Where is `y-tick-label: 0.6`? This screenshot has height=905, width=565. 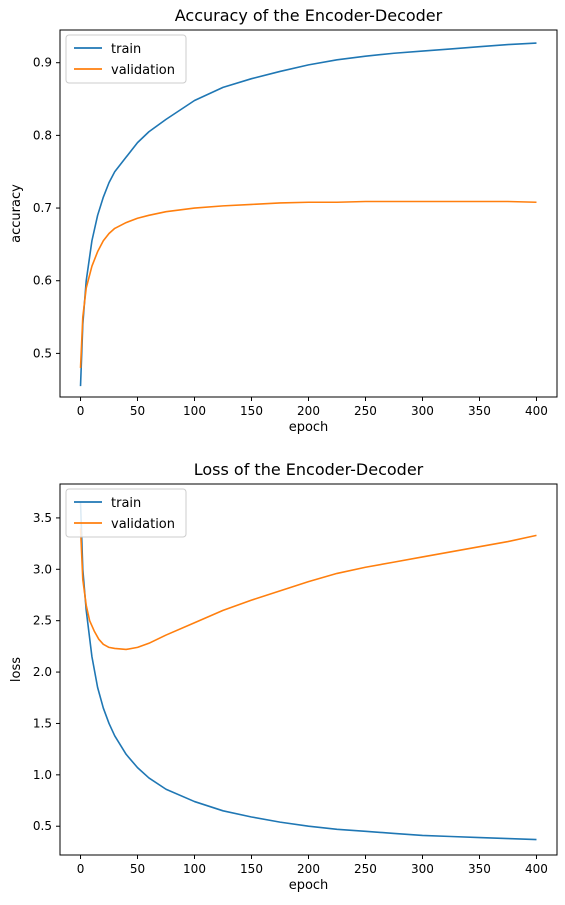
y-tick-label: 0.6 is located at coordinates (42, 281).